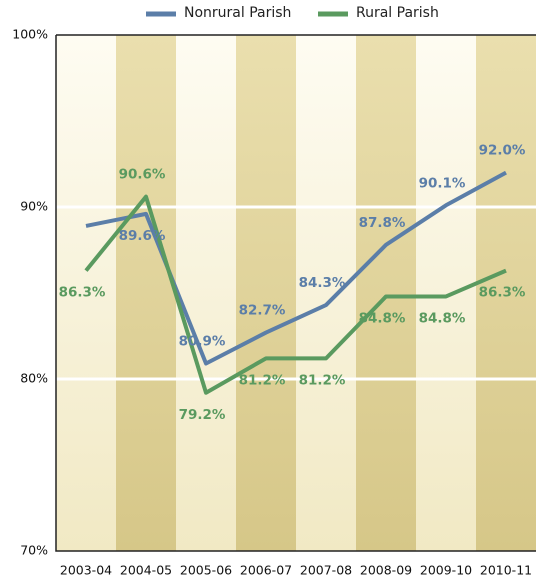 The image size is (544, 584). What do you see at coordinates (326, 570) in the screenshot?
I see `x-tick-label: 2007-08` at bounding box center [326, 570].